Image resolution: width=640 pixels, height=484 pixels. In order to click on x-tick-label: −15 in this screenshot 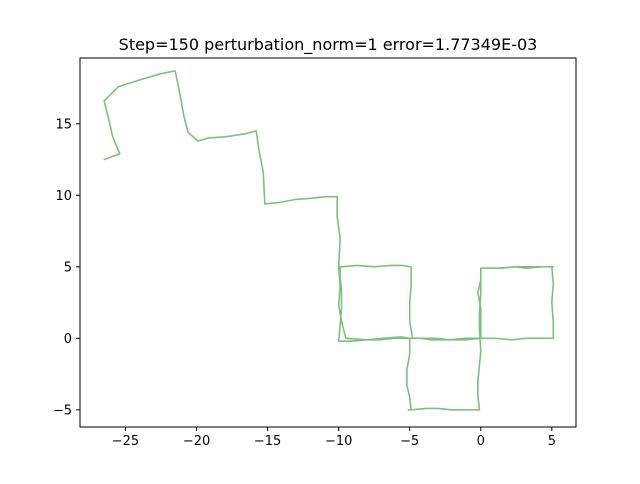, I will do `click(267, 441)`.